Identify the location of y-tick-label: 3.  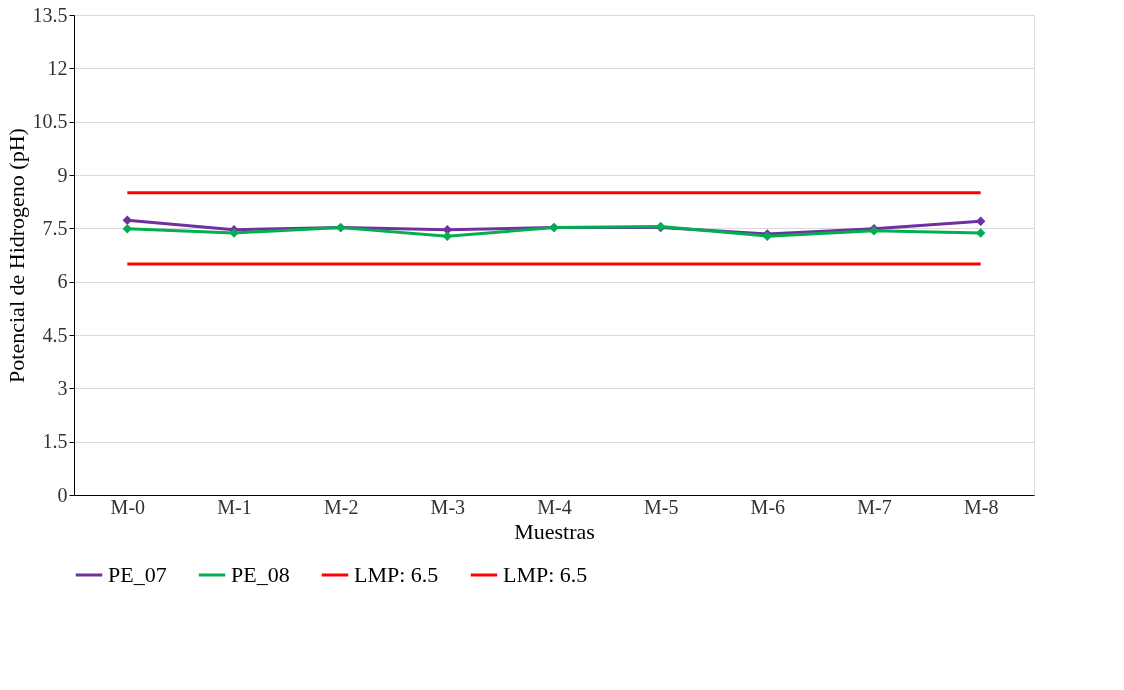
(62, 387).